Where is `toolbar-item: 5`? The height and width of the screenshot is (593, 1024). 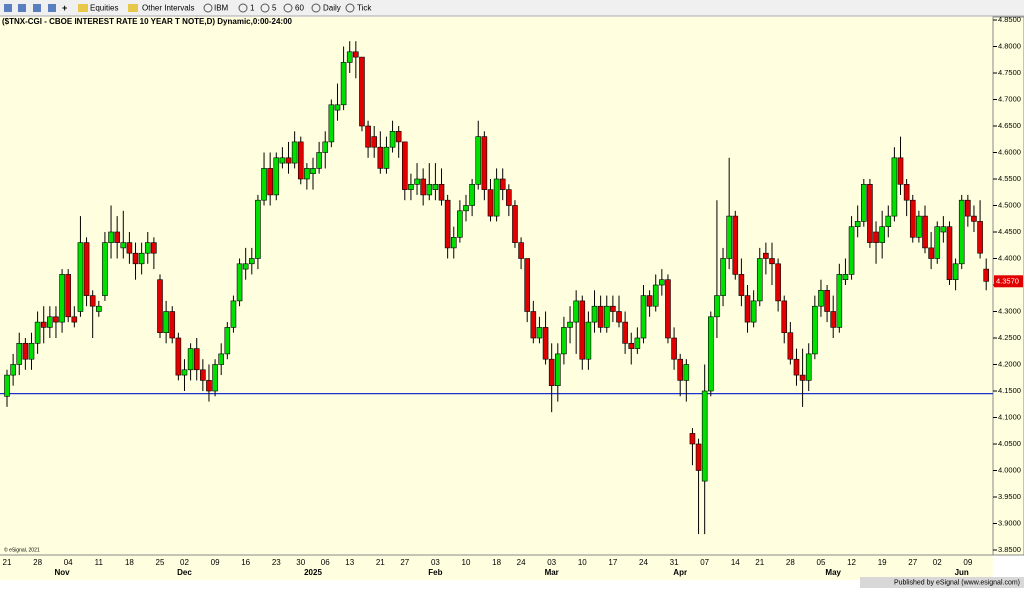
toolbar-item: 5 is located at coordinates (274, 8).